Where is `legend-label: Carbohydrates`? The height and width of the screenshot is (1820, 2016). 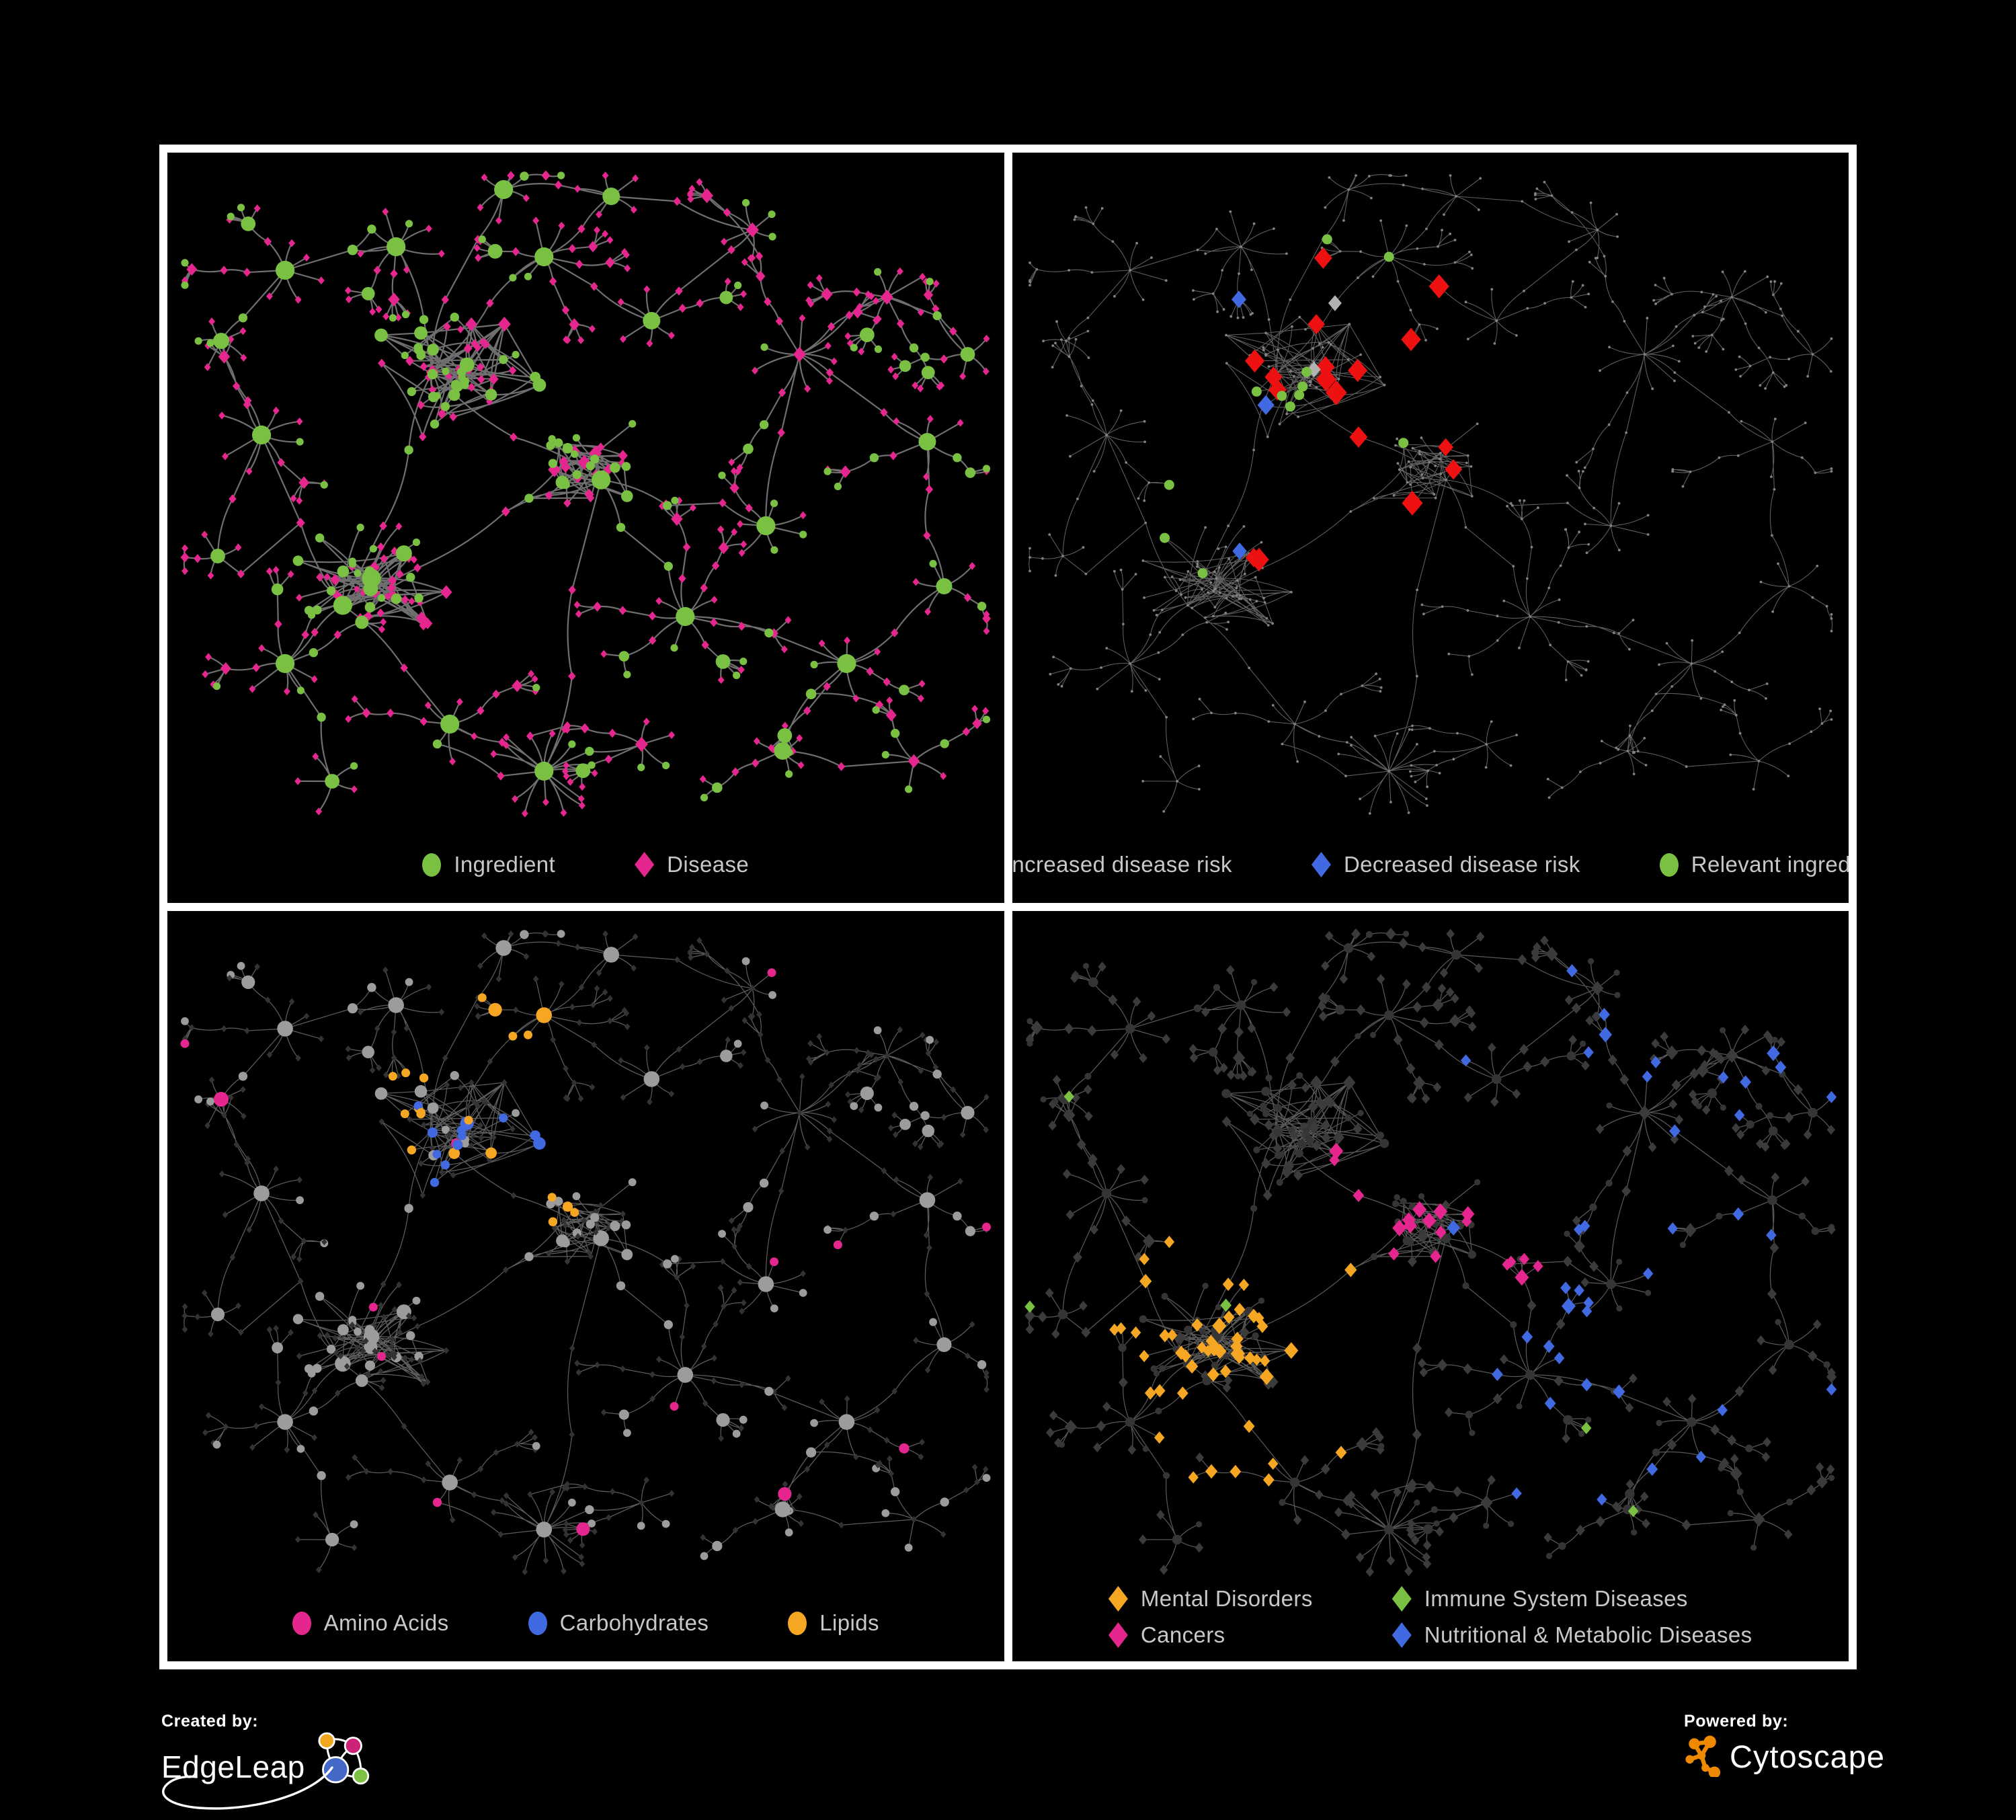
legend-label: Carbohydrates is located at coordinates (634, 1622).